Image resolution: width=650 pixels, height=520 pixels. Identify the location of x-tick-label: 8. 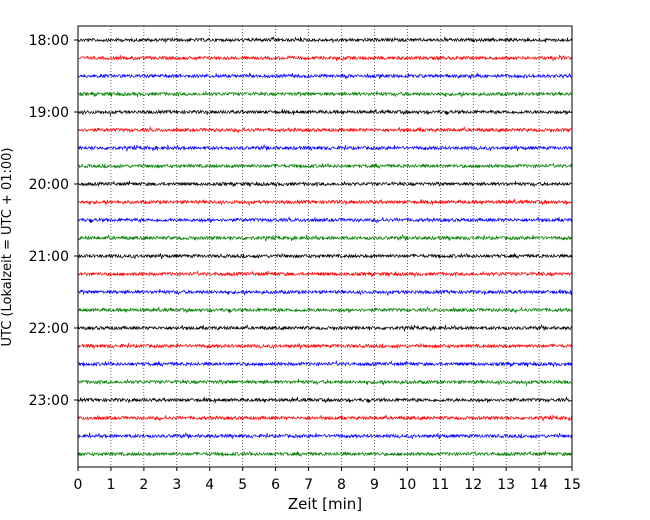
(341, 485).